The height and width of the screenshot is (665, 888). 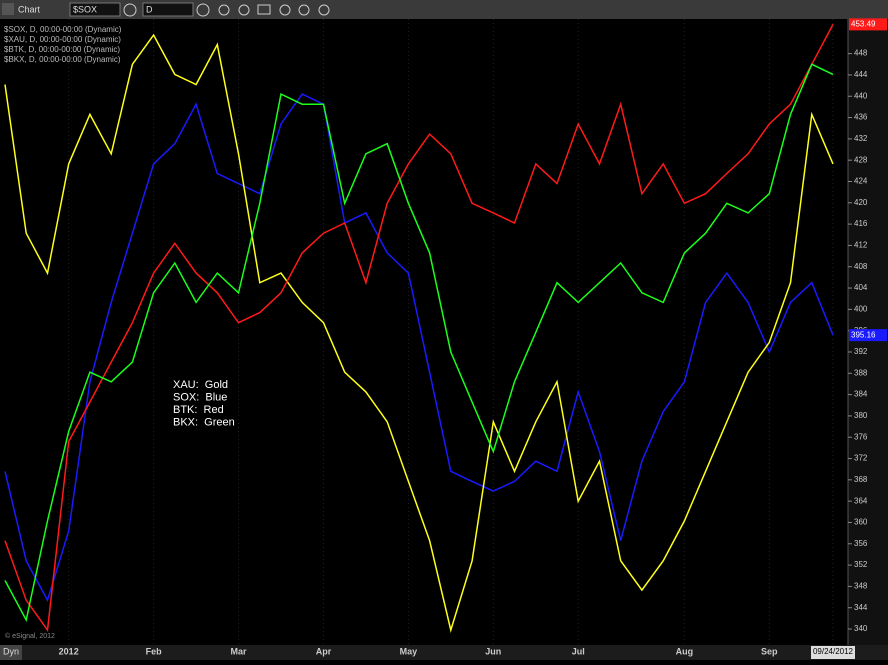 I want to click on x-cursor-box, so click(x=833, y=652).